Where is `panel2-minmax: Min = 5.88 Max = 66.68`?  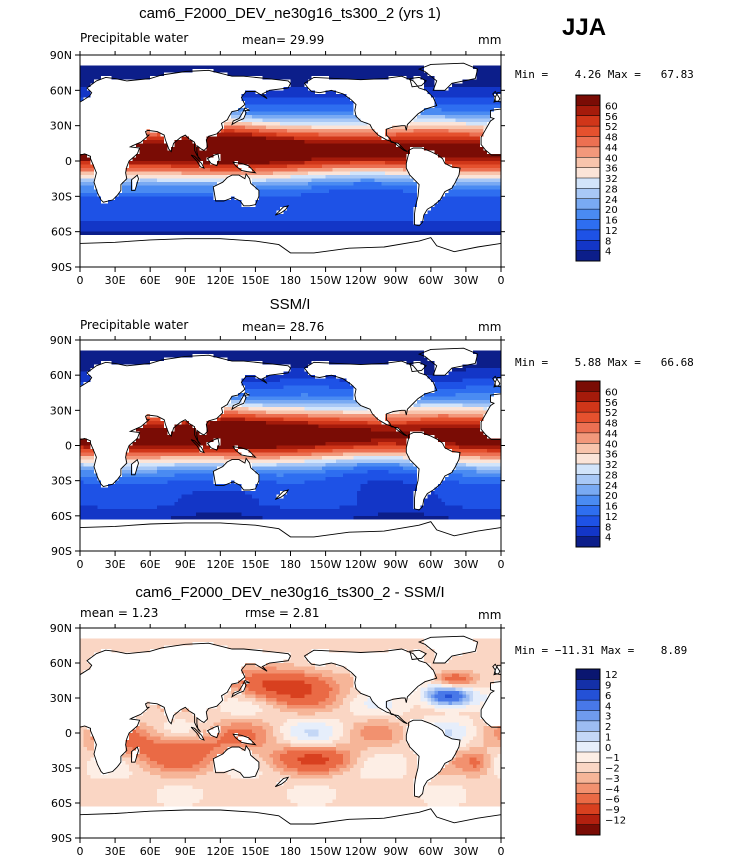
panel2-minmax: Min = 5.88 Max = 66.68 is located at coordinates (604, 362).